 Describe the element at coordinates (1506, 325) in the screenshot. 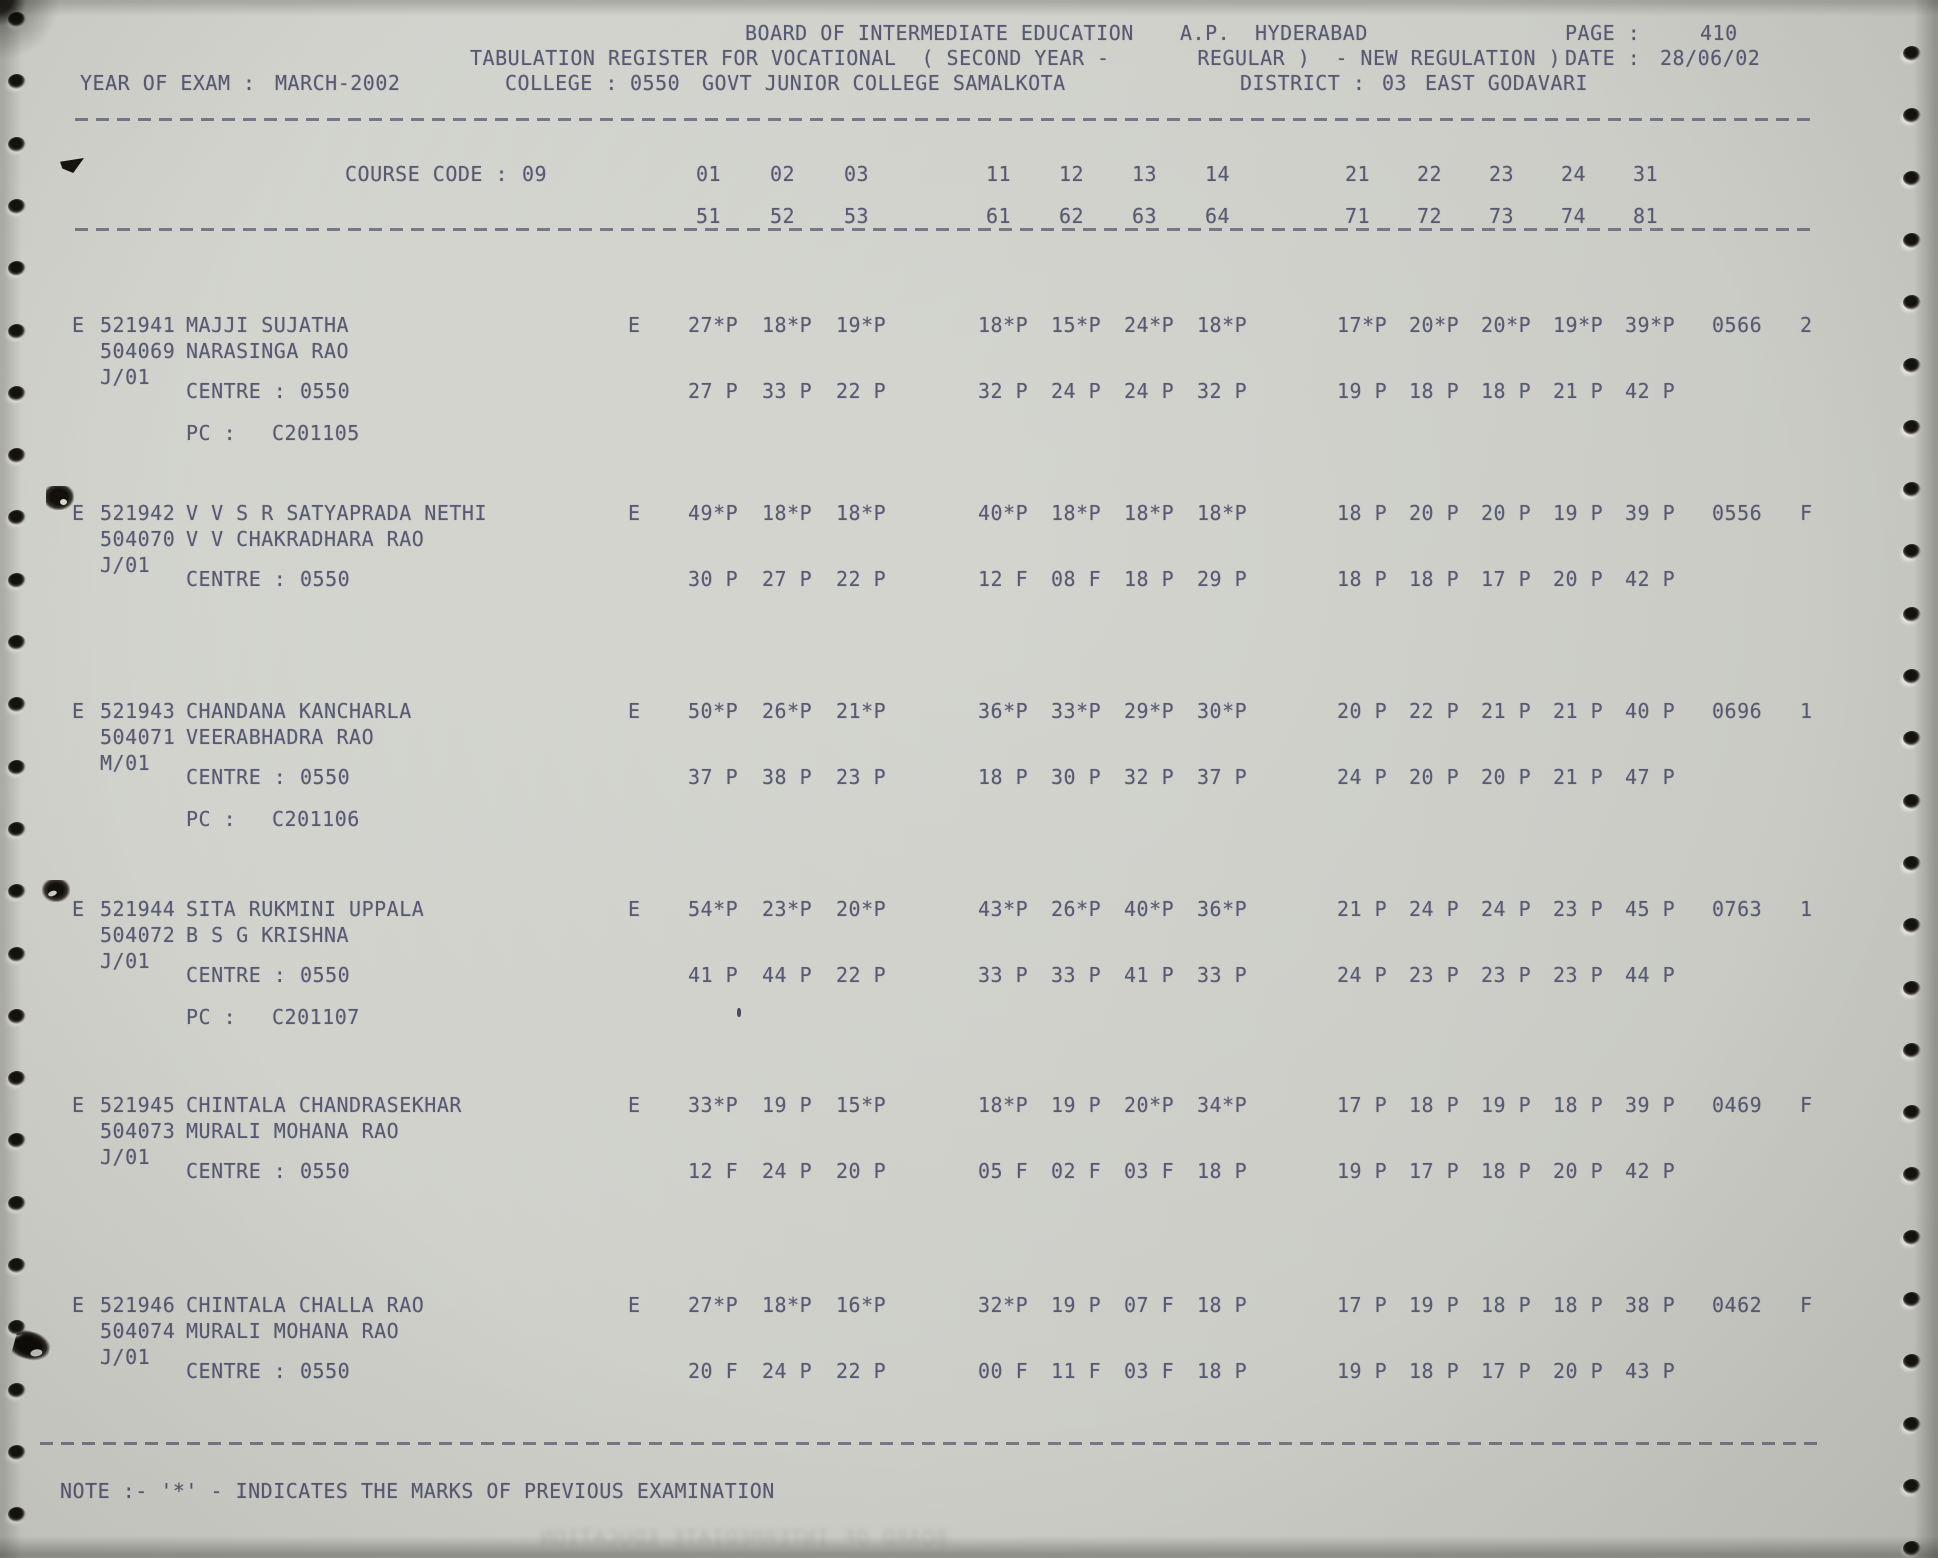

I see `mark-cell: 20*P` at that location.